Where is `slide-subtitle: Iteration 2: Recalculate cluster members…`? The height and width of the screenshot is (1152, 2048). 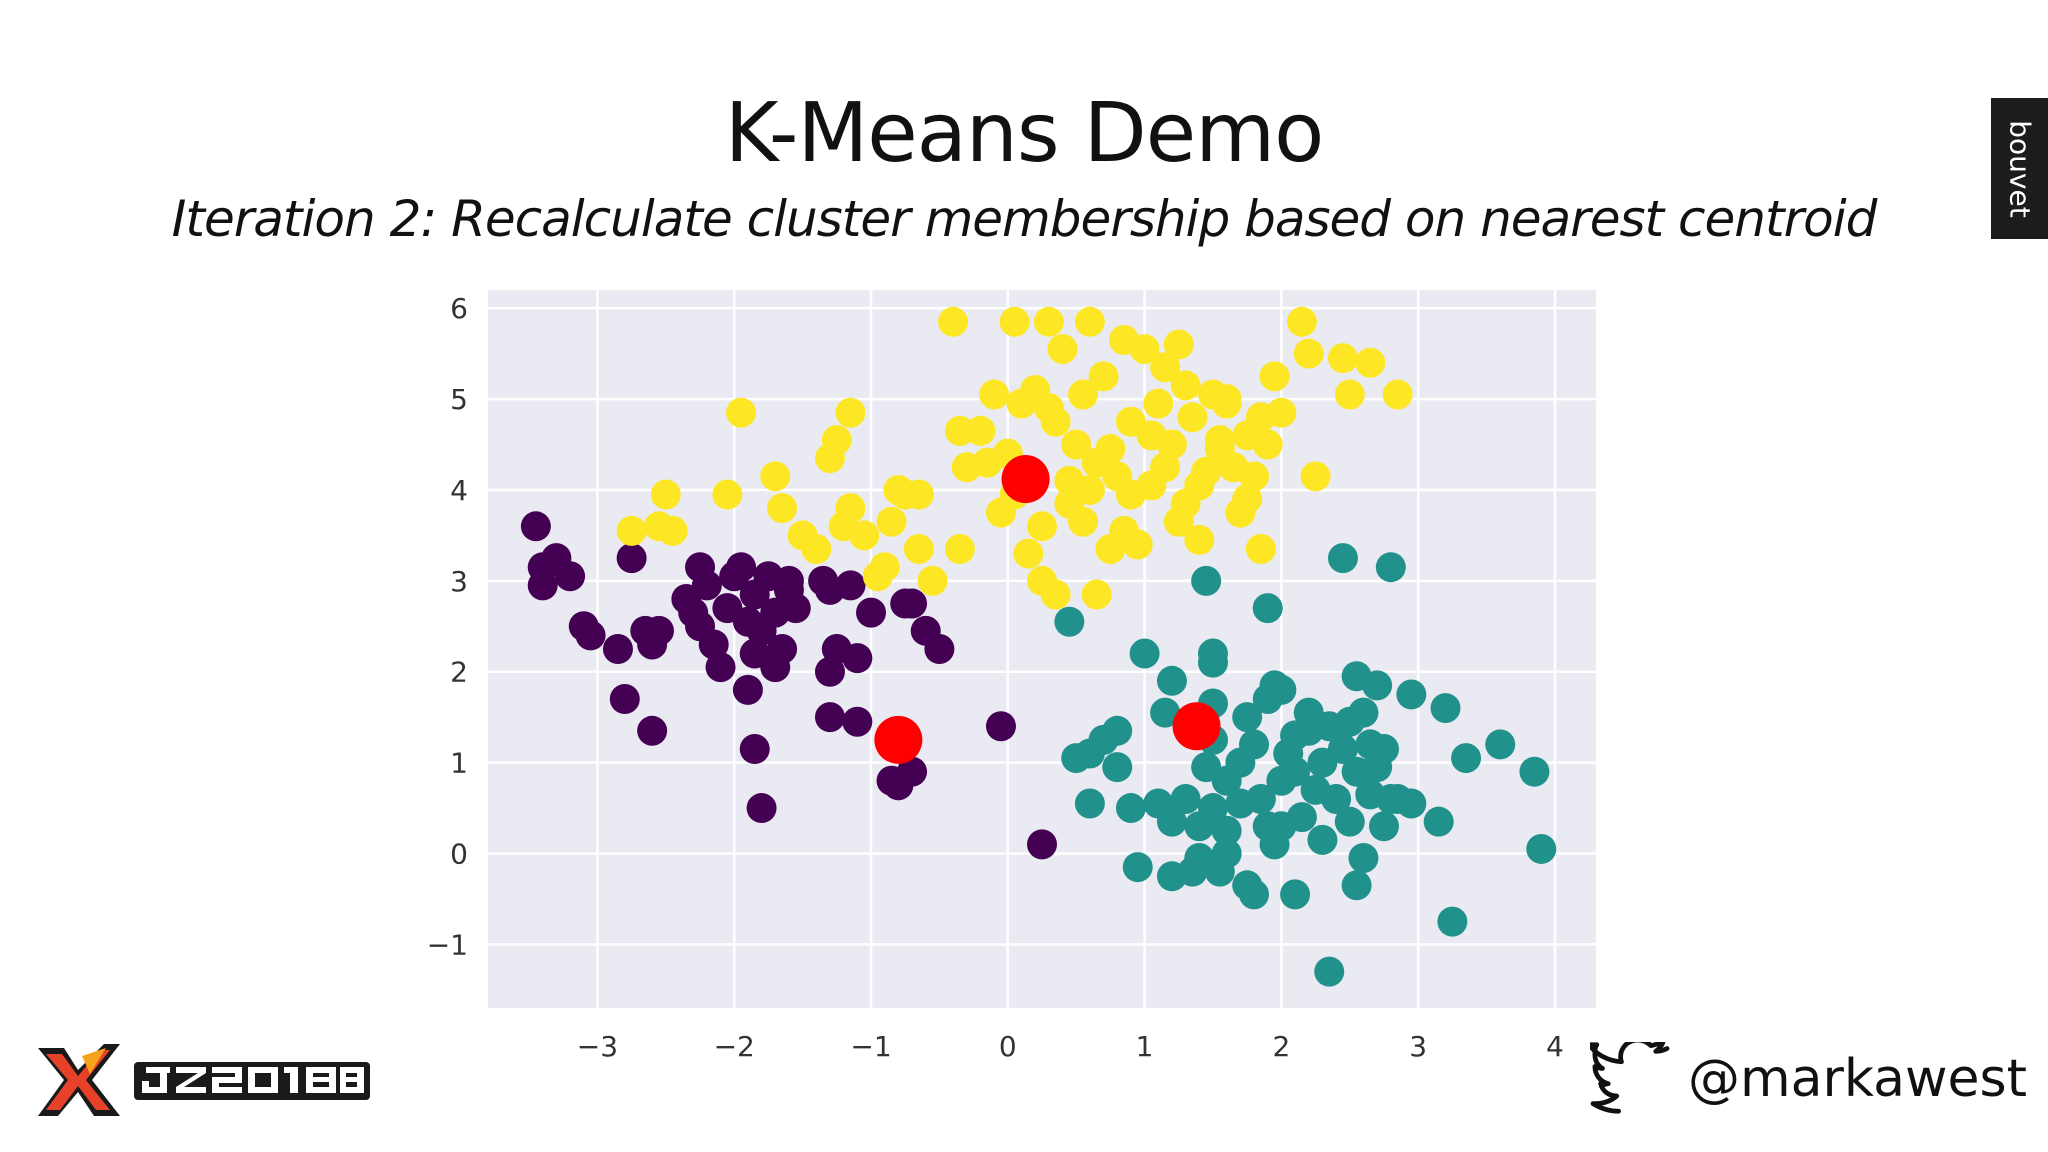
slide-subtitle: Iteration 2: Recalculate cluster members… is located at coordinates (1024, 219).